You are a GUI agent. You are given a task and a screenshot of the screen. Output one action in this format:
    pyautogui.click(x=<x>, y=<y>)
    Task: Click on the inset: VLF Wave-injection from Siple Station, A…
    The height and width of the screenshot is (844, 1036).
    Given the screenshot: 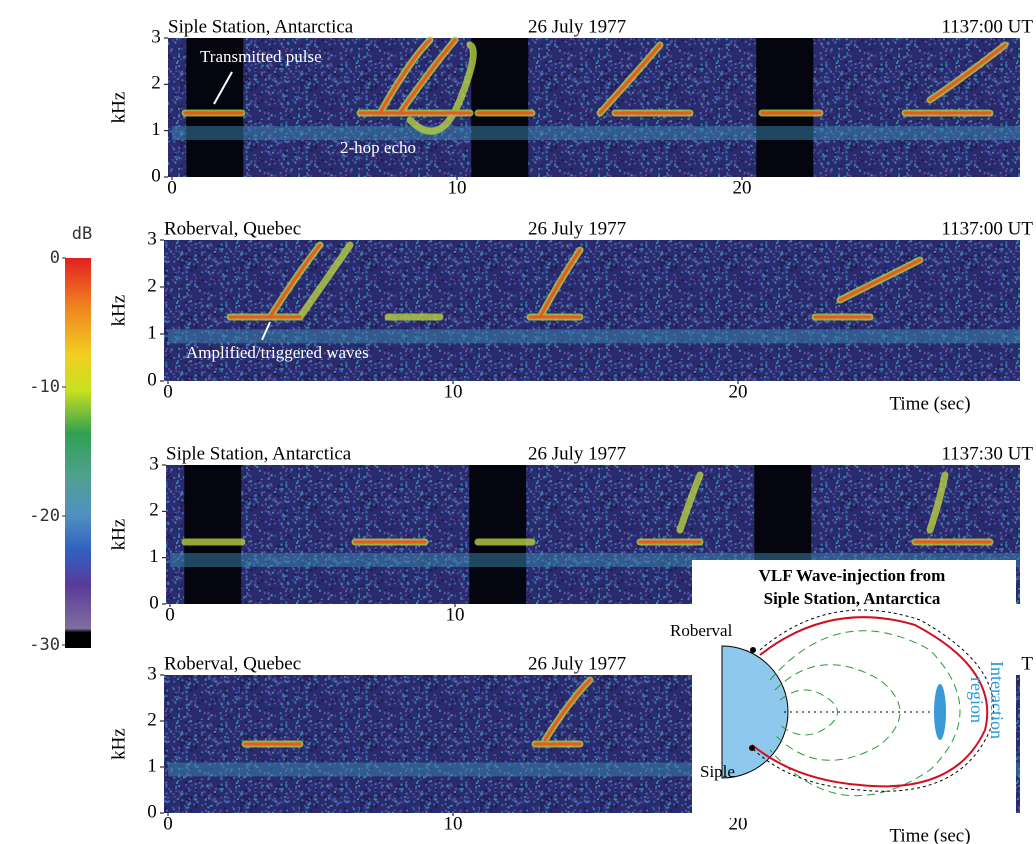 What is the action you would take?
    pyautogui.click(x=843, y=689)
    